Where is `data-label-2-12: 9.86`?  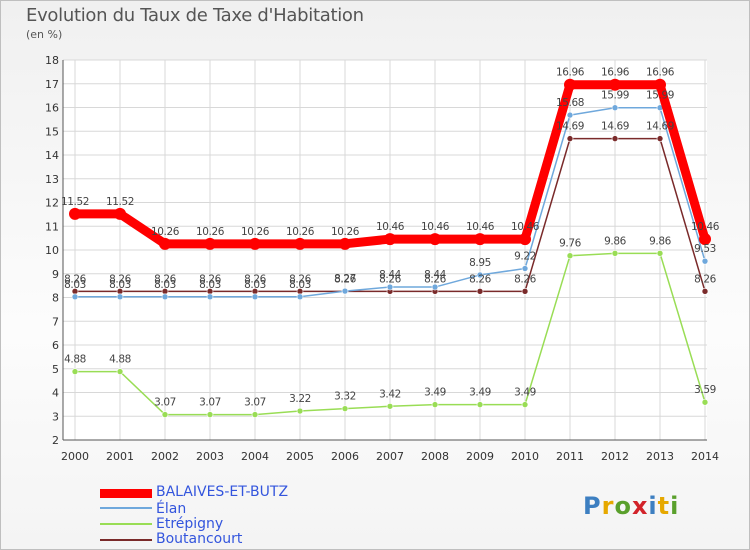 data-label-2-12: 9.86 is located at coordinates (615, 241).